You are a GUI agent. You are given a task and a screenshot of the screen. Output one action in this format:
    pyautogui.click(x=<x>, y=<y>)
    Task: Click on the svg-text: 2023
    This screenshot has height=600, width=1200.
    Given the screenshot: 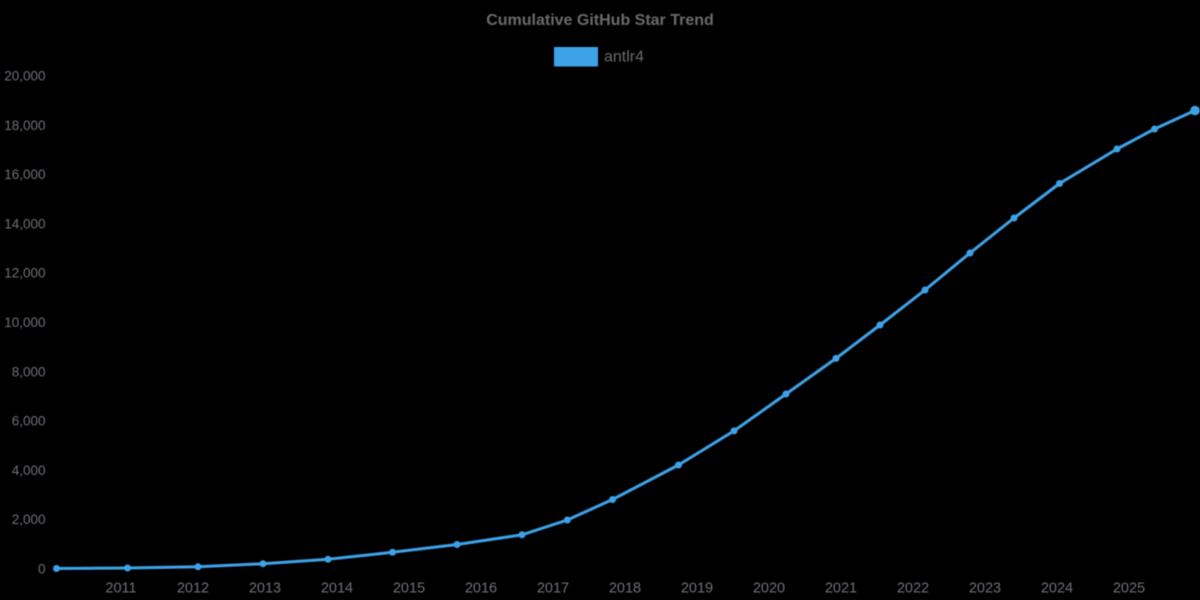 What is the action you would take?
    pyautogui.click(x=985, y=589)
    